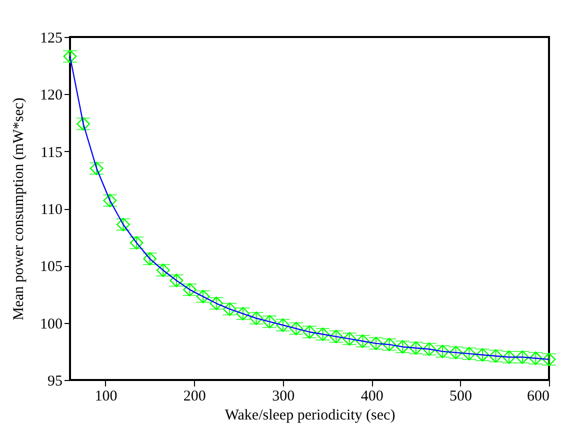 The image size is (576, 430). What do you see at coordinates (51, 267) in the screenshot?
I see `y-tick-label: 105` at bounding box center [51, 267].